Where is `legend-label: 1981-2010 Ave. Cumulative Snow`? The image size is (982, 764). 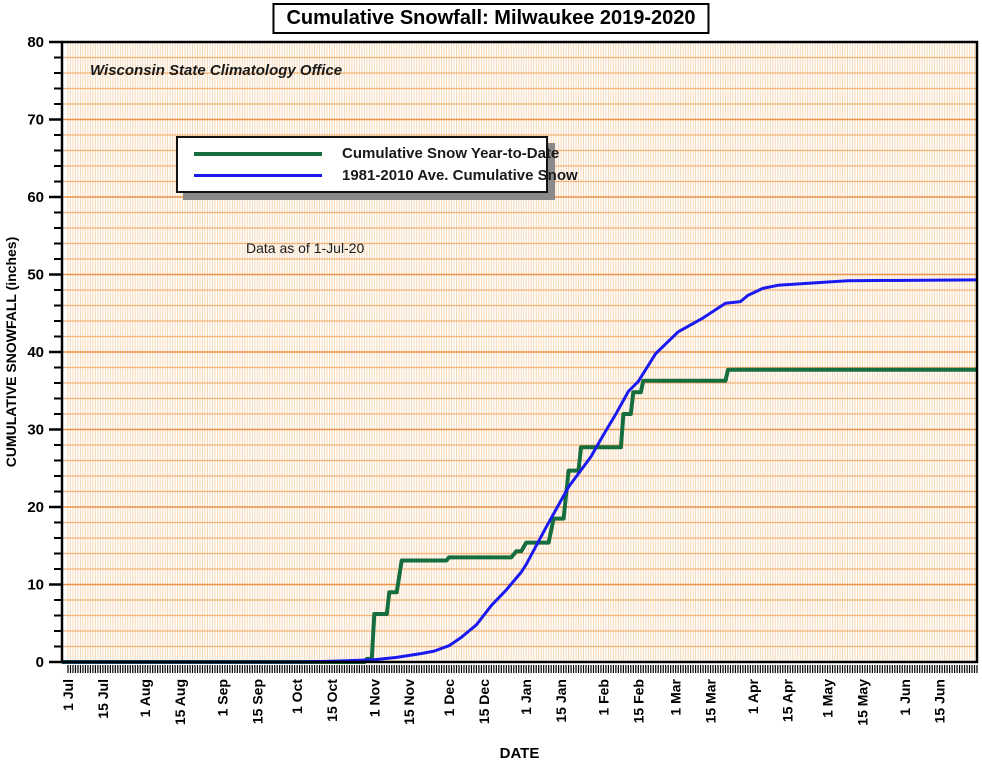
legend-label: 1981-2010 Ave. Cumulative Snow is located at coordinates (460, 175).